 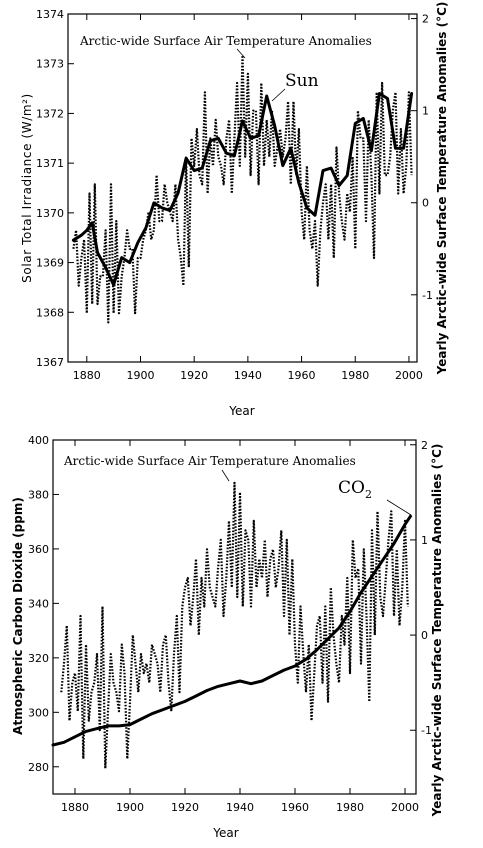 What do you see at coordinates (38, 712) in the screenshot?
I see `bot-y-tick-label: 300` at bounding box center [38, 712].